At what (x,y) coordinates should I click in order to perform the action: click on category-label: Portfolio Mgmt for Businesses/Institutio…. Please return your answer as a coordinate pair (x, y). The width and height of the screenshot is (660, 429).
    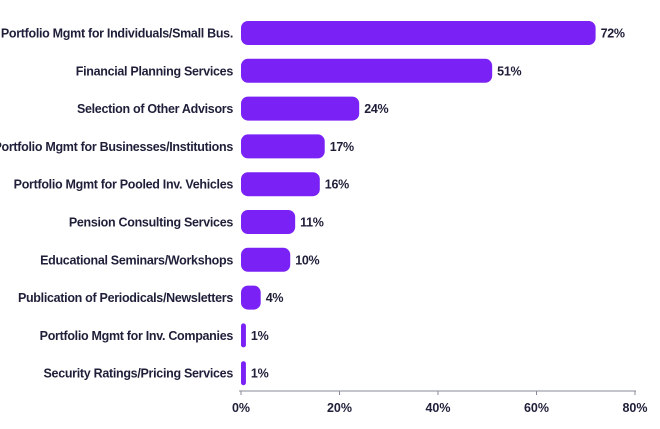
    Looking at the image, I should click on (116, 147).